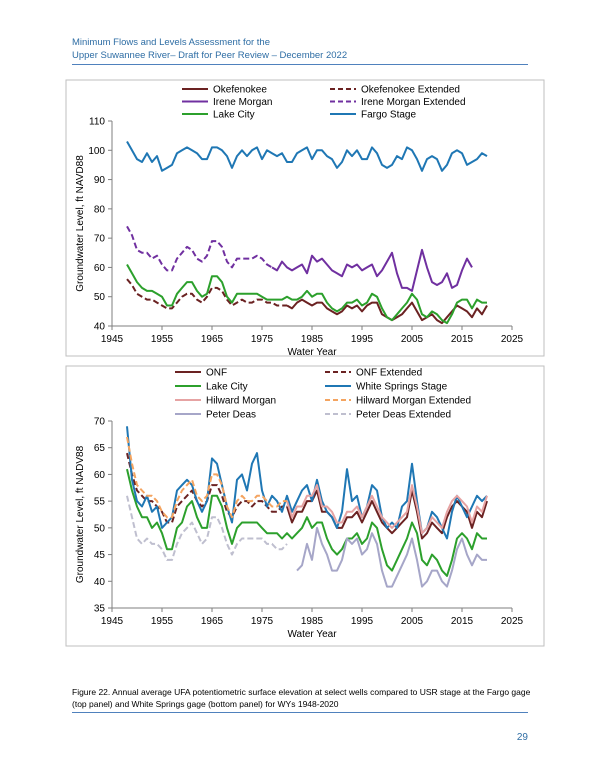 Image resolution: width=600 pixels, height=777 pixels. What do you see at coordinates (241, 401) in the screenshot?
I see `legend-label-hilward-morgan: Hilward Morgan` at bounding box center [241, 401].